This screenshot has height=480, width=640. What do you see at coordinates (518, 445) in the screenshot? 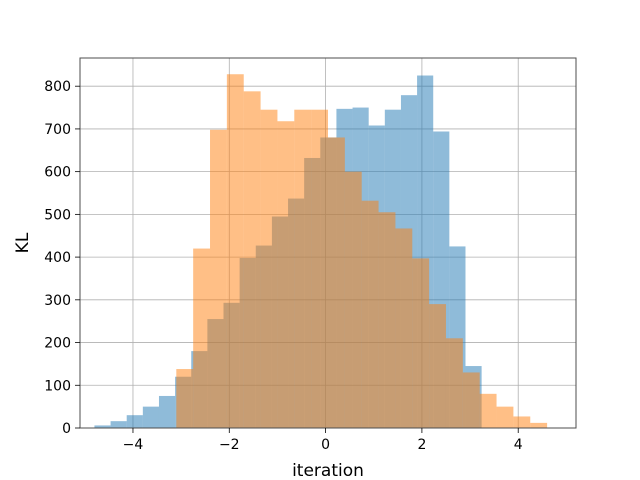
I see `x-tick-label: 4` at bounding box center [518, 445].